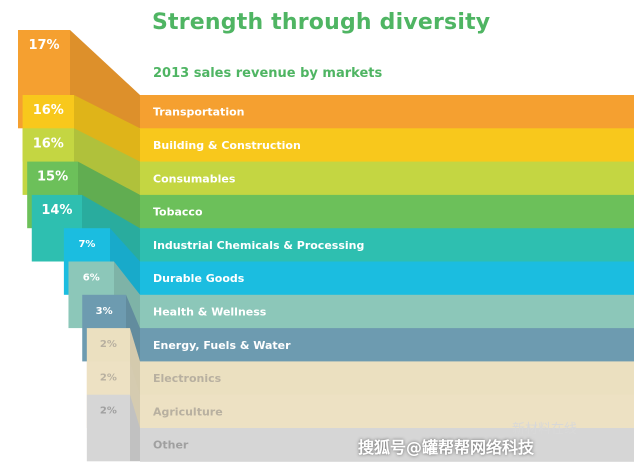 The image size is (640, 469). Describe the element at coordinates (446, 447) in the screenshot. I see `watermark-credit: 搜狐号@罐帮帮网络科技` at that location.